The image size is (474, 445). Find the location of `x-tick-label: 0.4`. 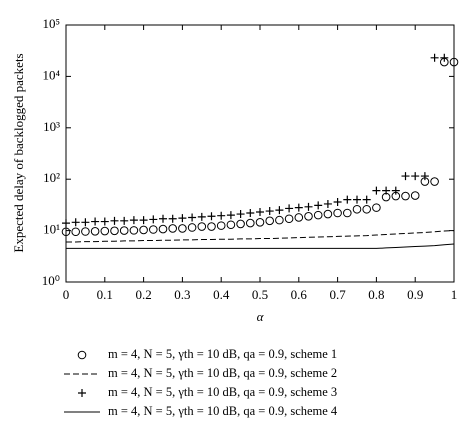

x-tick-label: 0.4 is located at coordinates (221, 294).